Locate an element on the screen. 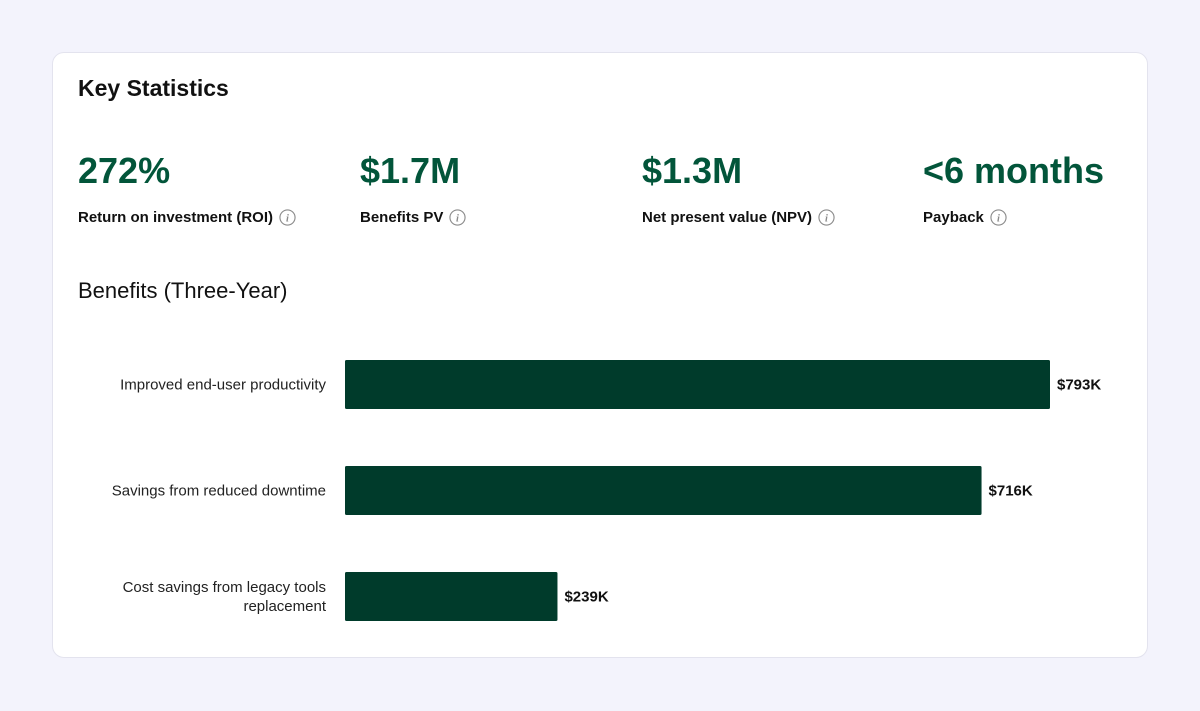 This screenshot has width=1200, height=711. category-label-line: Improved end-user productivity is located at coordinates (223, 385).